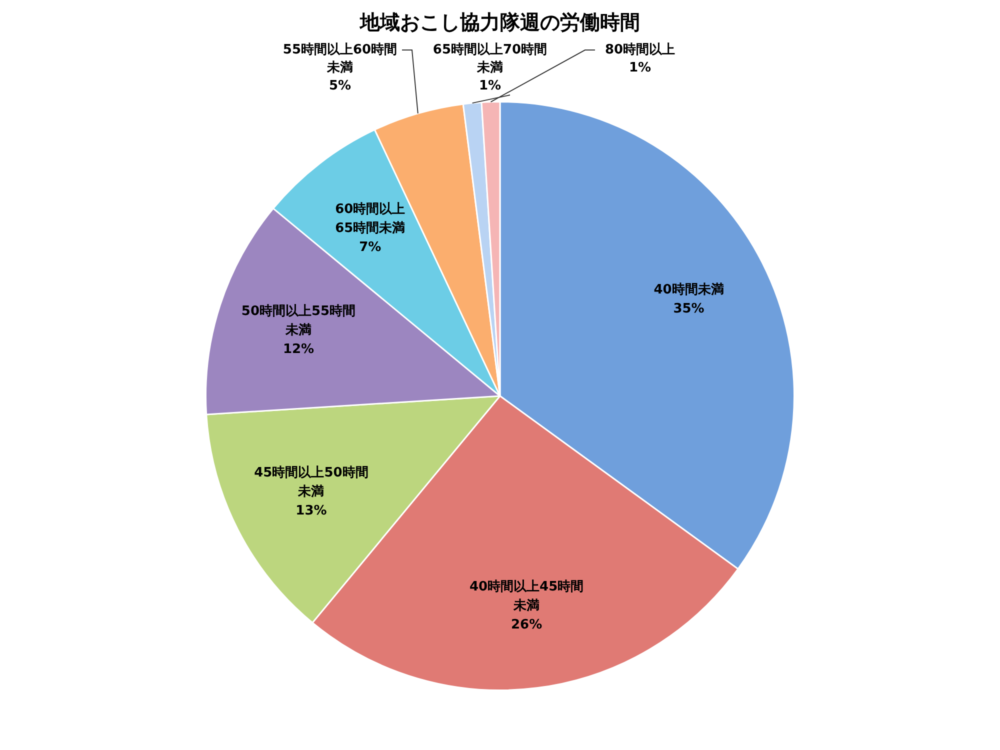 This screenshot has height=750, width=1000. What do you see at coordinates (311, 483) in the screenshot?
I see `slice-label: 45時間以上50時間未満` at bounding box center [311, 483].